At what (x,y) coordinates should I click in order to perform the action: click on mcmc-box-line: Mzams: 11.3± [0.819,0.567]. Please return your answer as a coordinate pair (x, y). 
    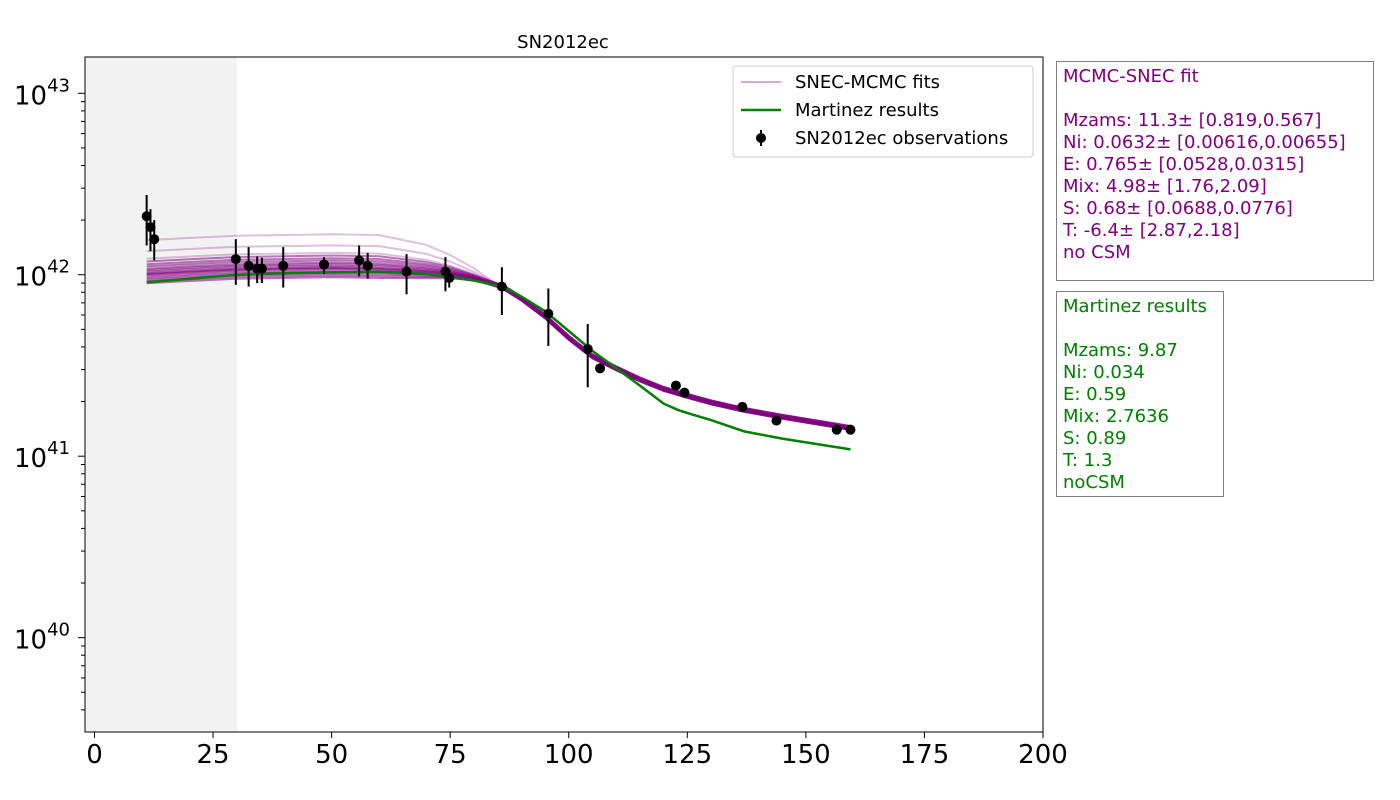
    Looking at the image, I should click on (1192, 120).